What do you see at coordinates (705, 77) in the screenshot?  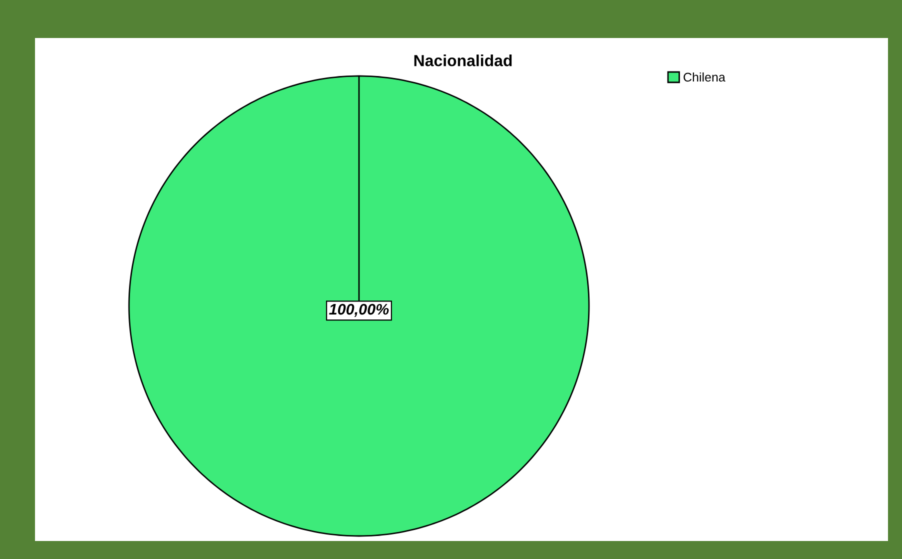 I see `legend-label: Chilena` at bounding box center [705, 77].